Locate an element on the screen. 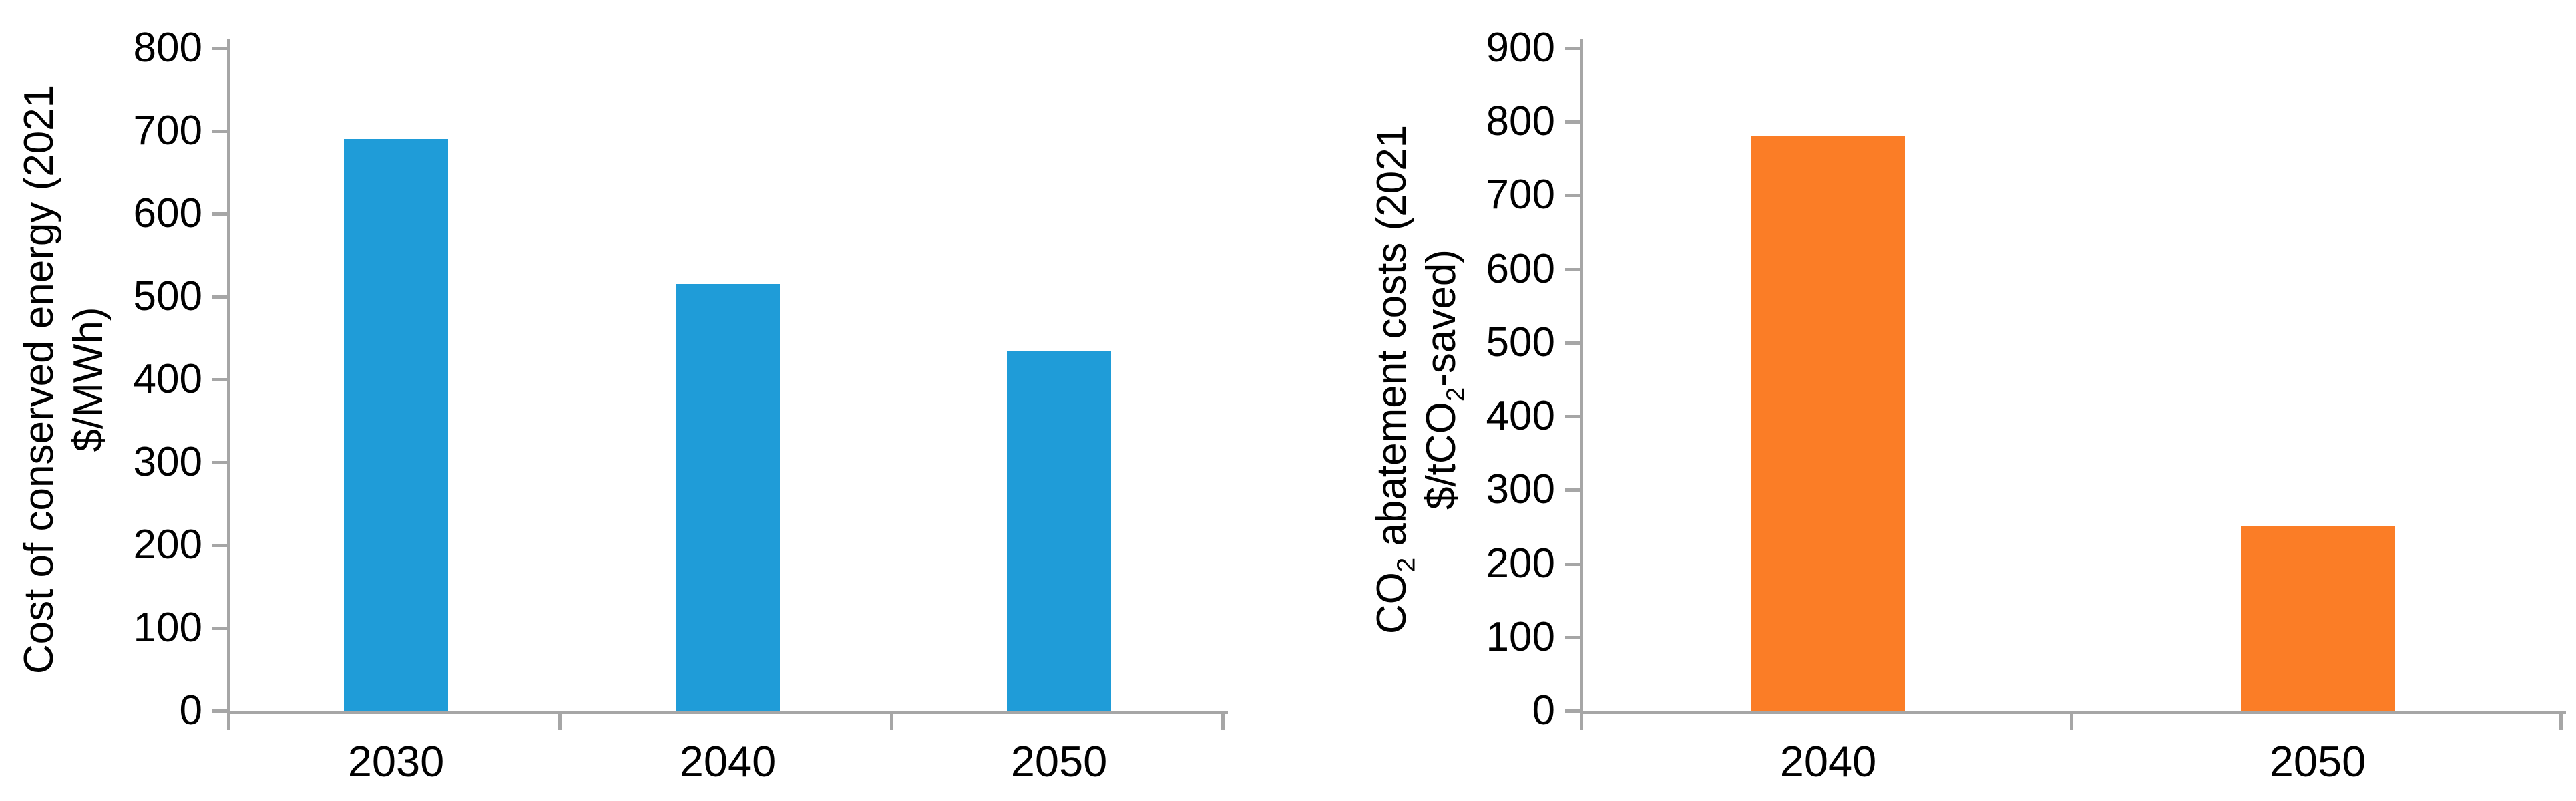  x-axis-line is located at coordinates (728, 713).